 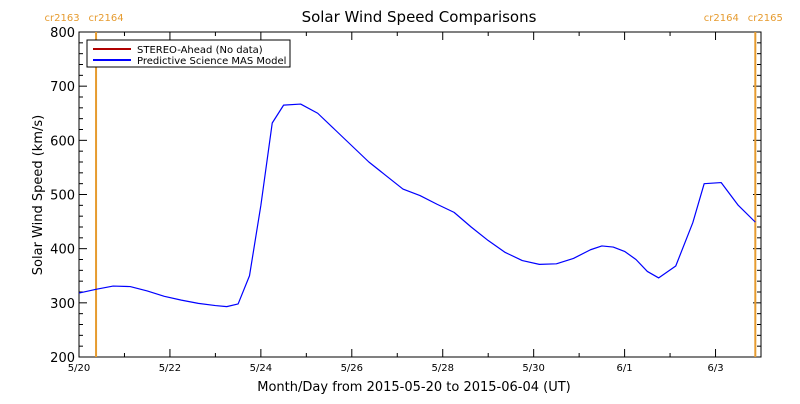 What do you see at coordinates (62, 87) in the screenshot?
I see `y-tick-label: 700` at bounding box center [62, 87].